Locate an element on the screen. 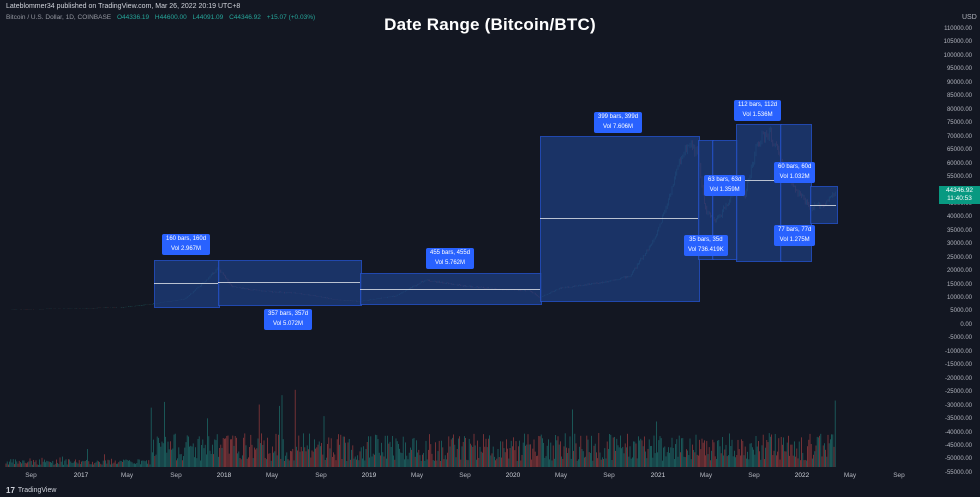  tradingview-logo: 17 TradingView is located at coordinates (31, 490).